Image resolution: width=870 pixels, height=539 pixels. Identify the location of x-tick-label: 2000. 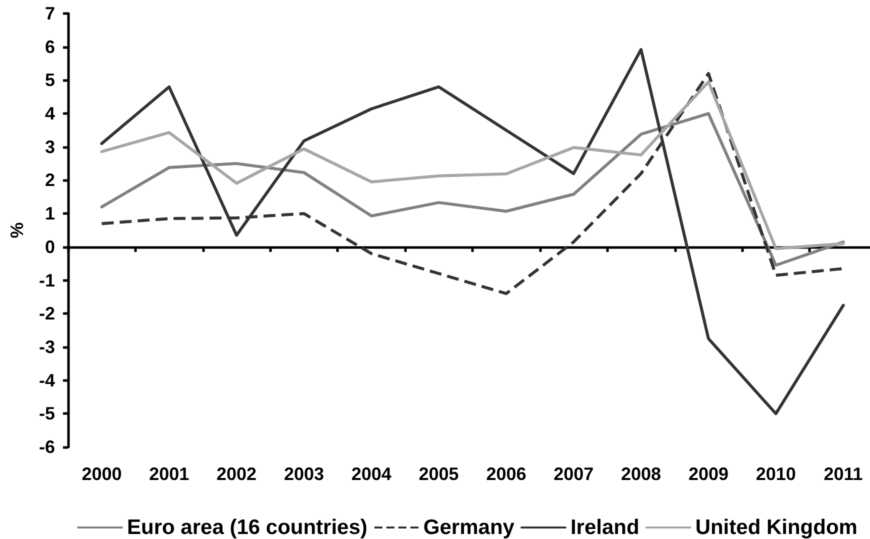
(102, 474).